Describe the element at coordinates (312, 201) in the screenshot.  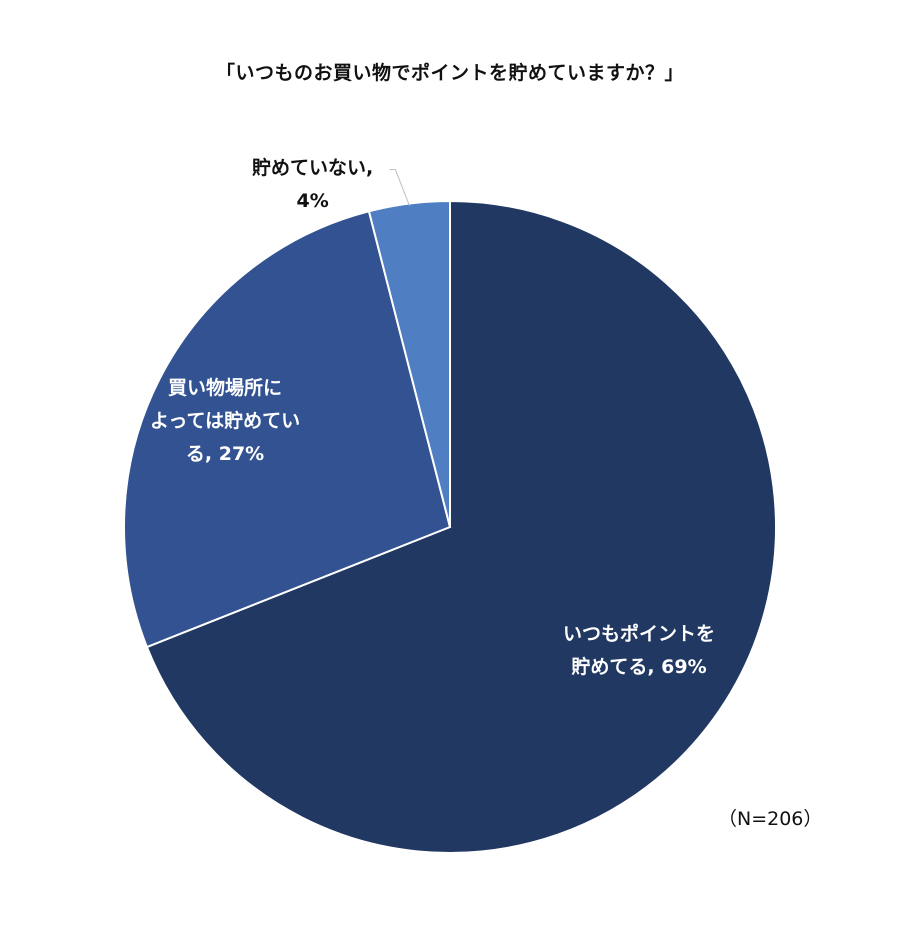
I see `slice-label-line: 4%` at that location.